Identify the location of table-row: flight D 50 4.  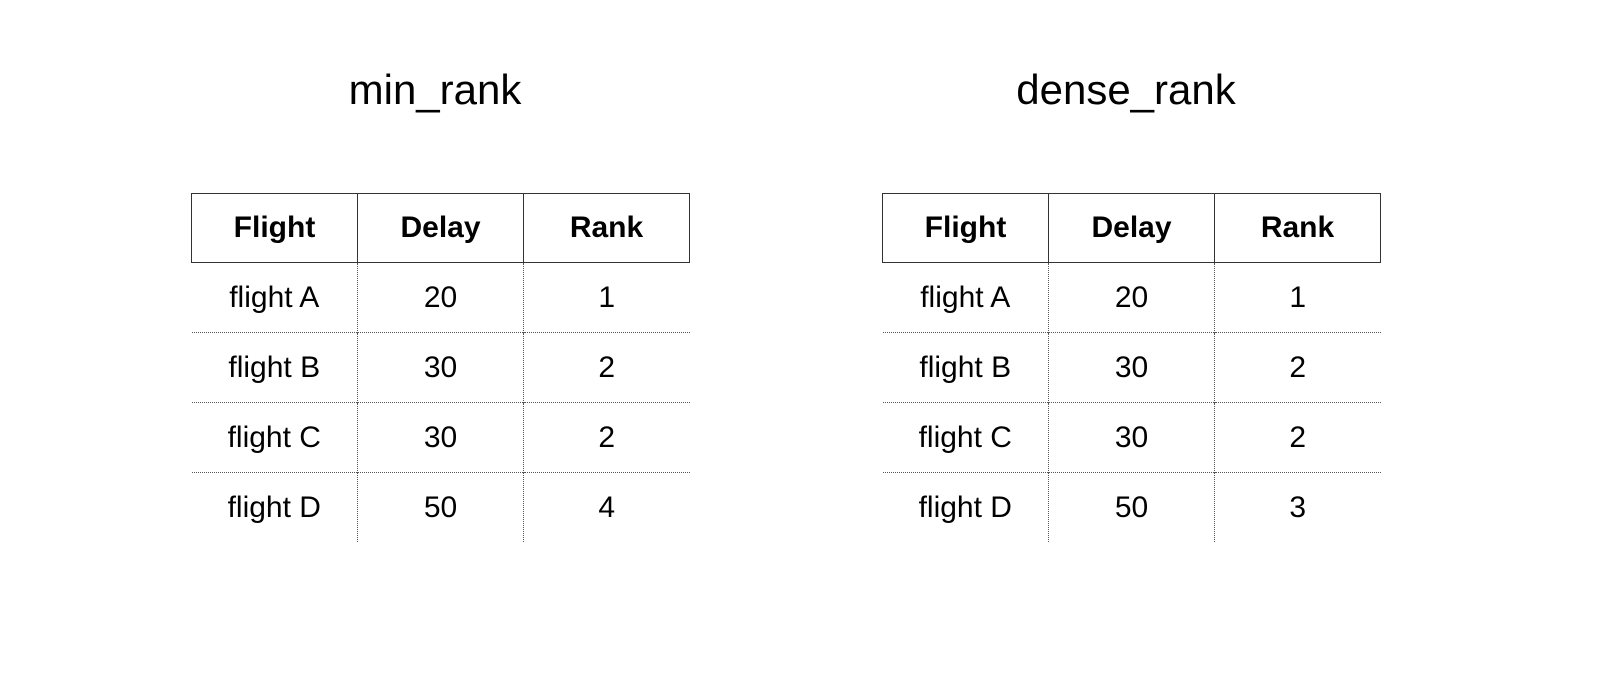
(440, 507).